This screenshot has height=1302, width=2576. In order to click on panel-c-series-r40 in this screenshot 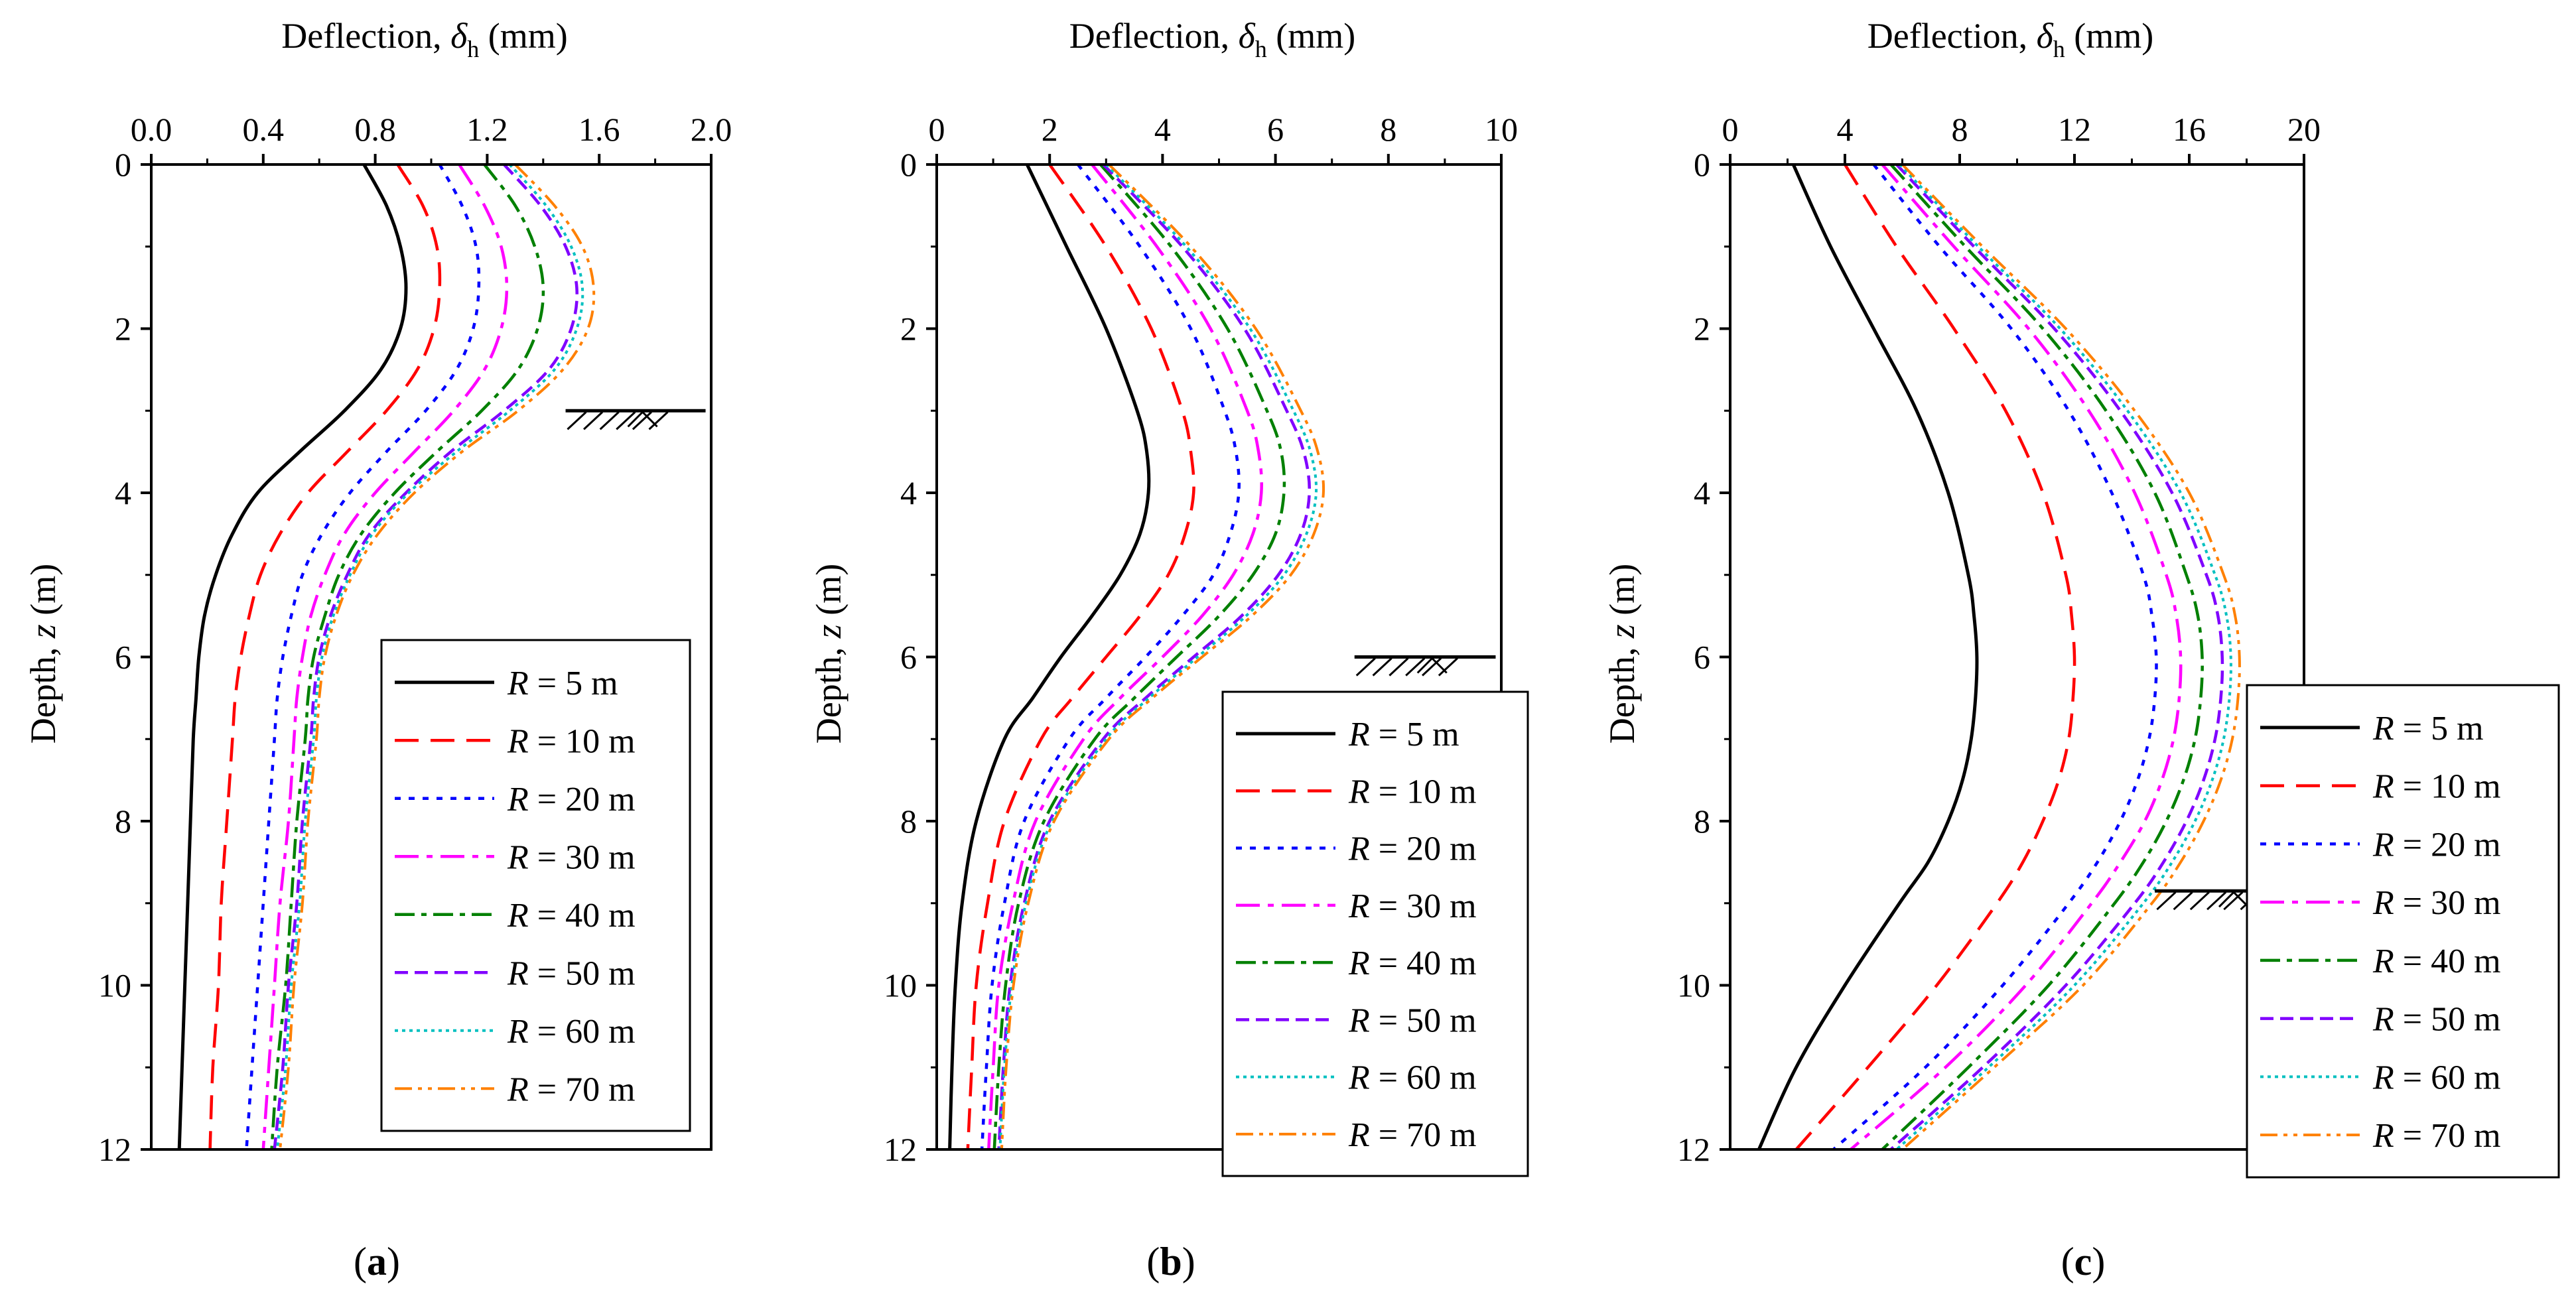, I will do `click(2043, 656)`.